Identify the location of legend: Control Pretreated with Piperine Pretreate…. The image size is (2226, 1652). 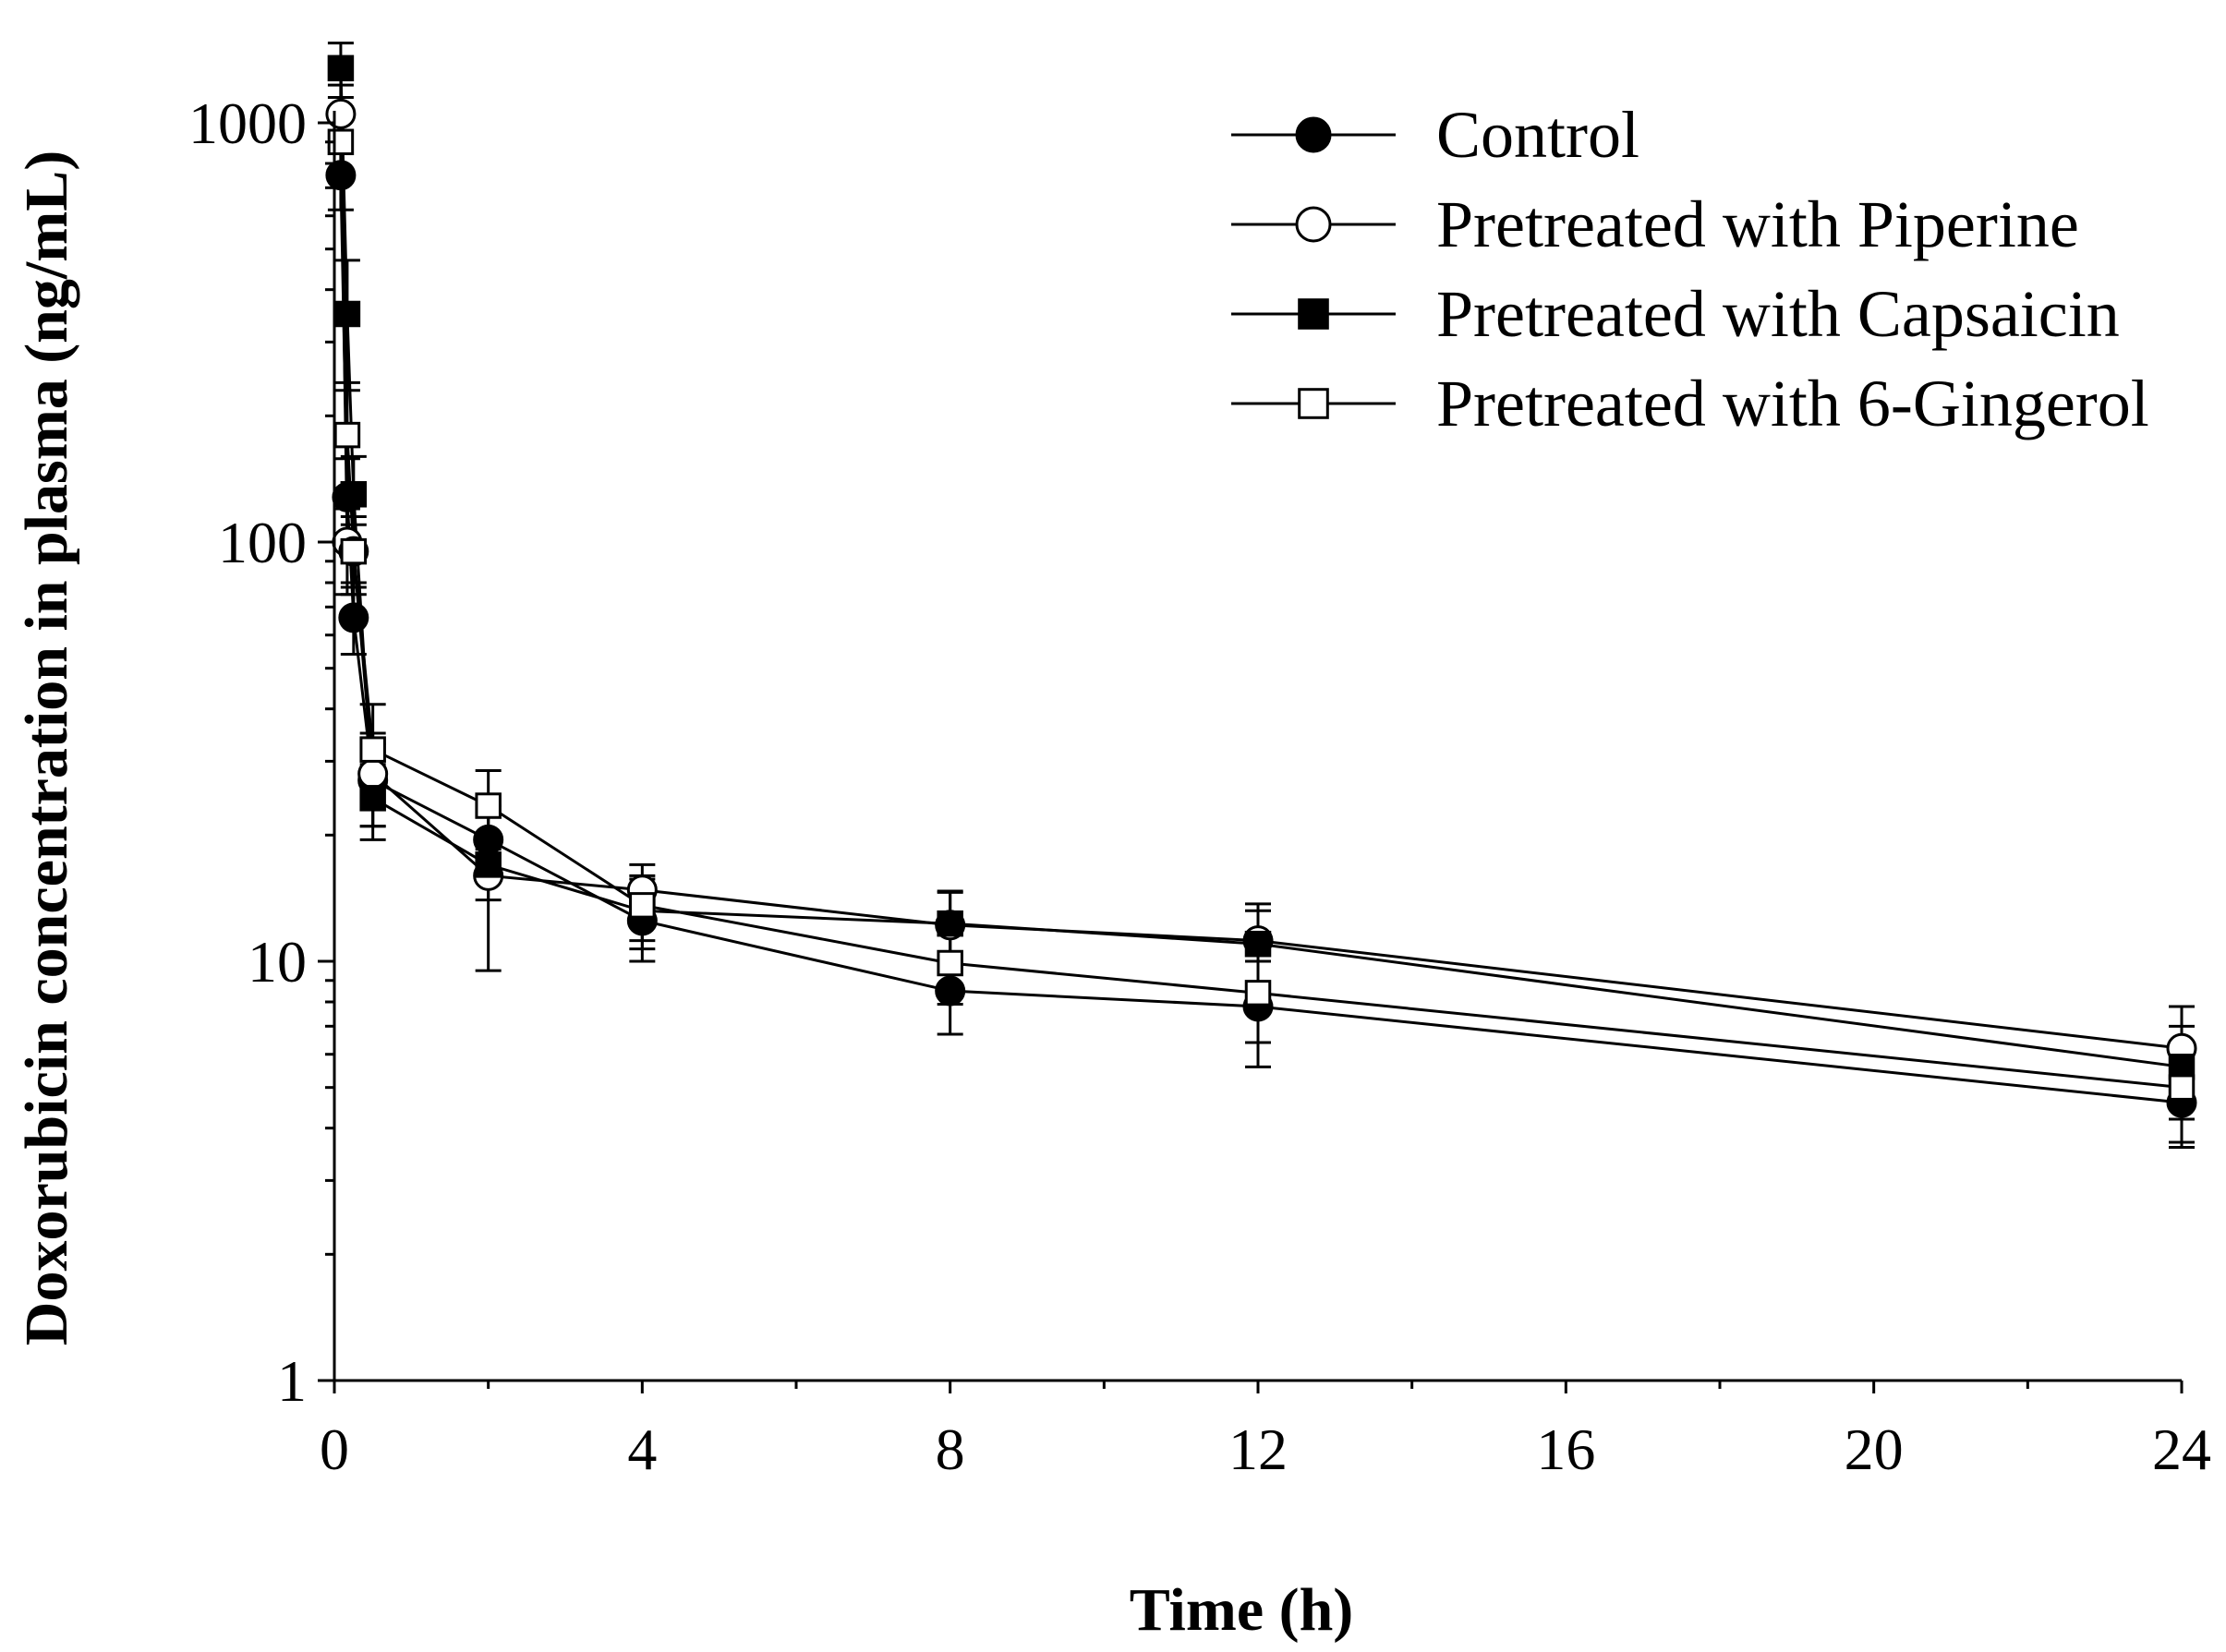
(1690, 269).